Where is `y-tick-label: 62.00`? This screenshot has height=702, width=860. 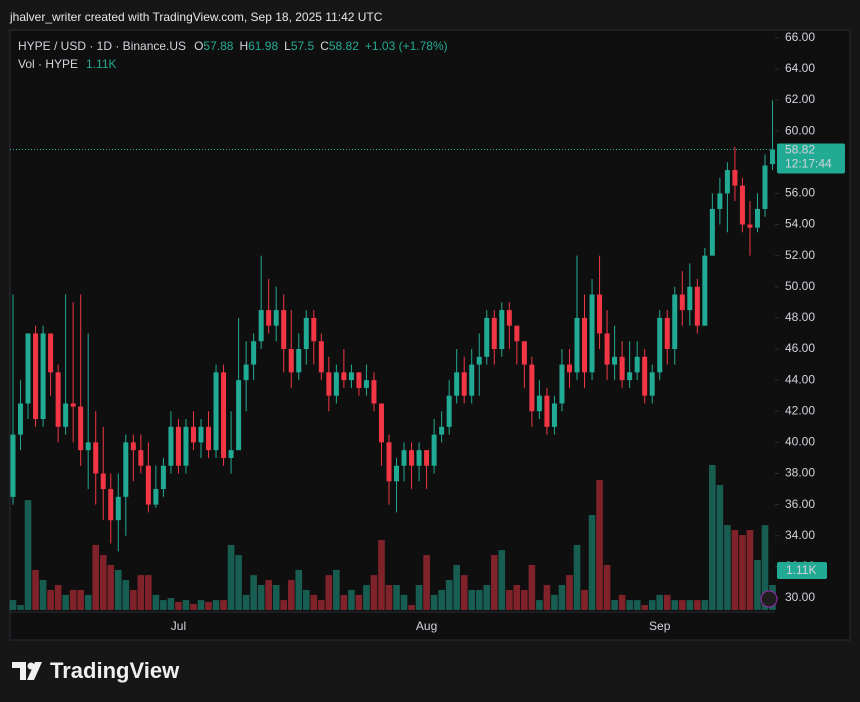 y-tick-label: 62.00 is located at coordinates (800, 99).